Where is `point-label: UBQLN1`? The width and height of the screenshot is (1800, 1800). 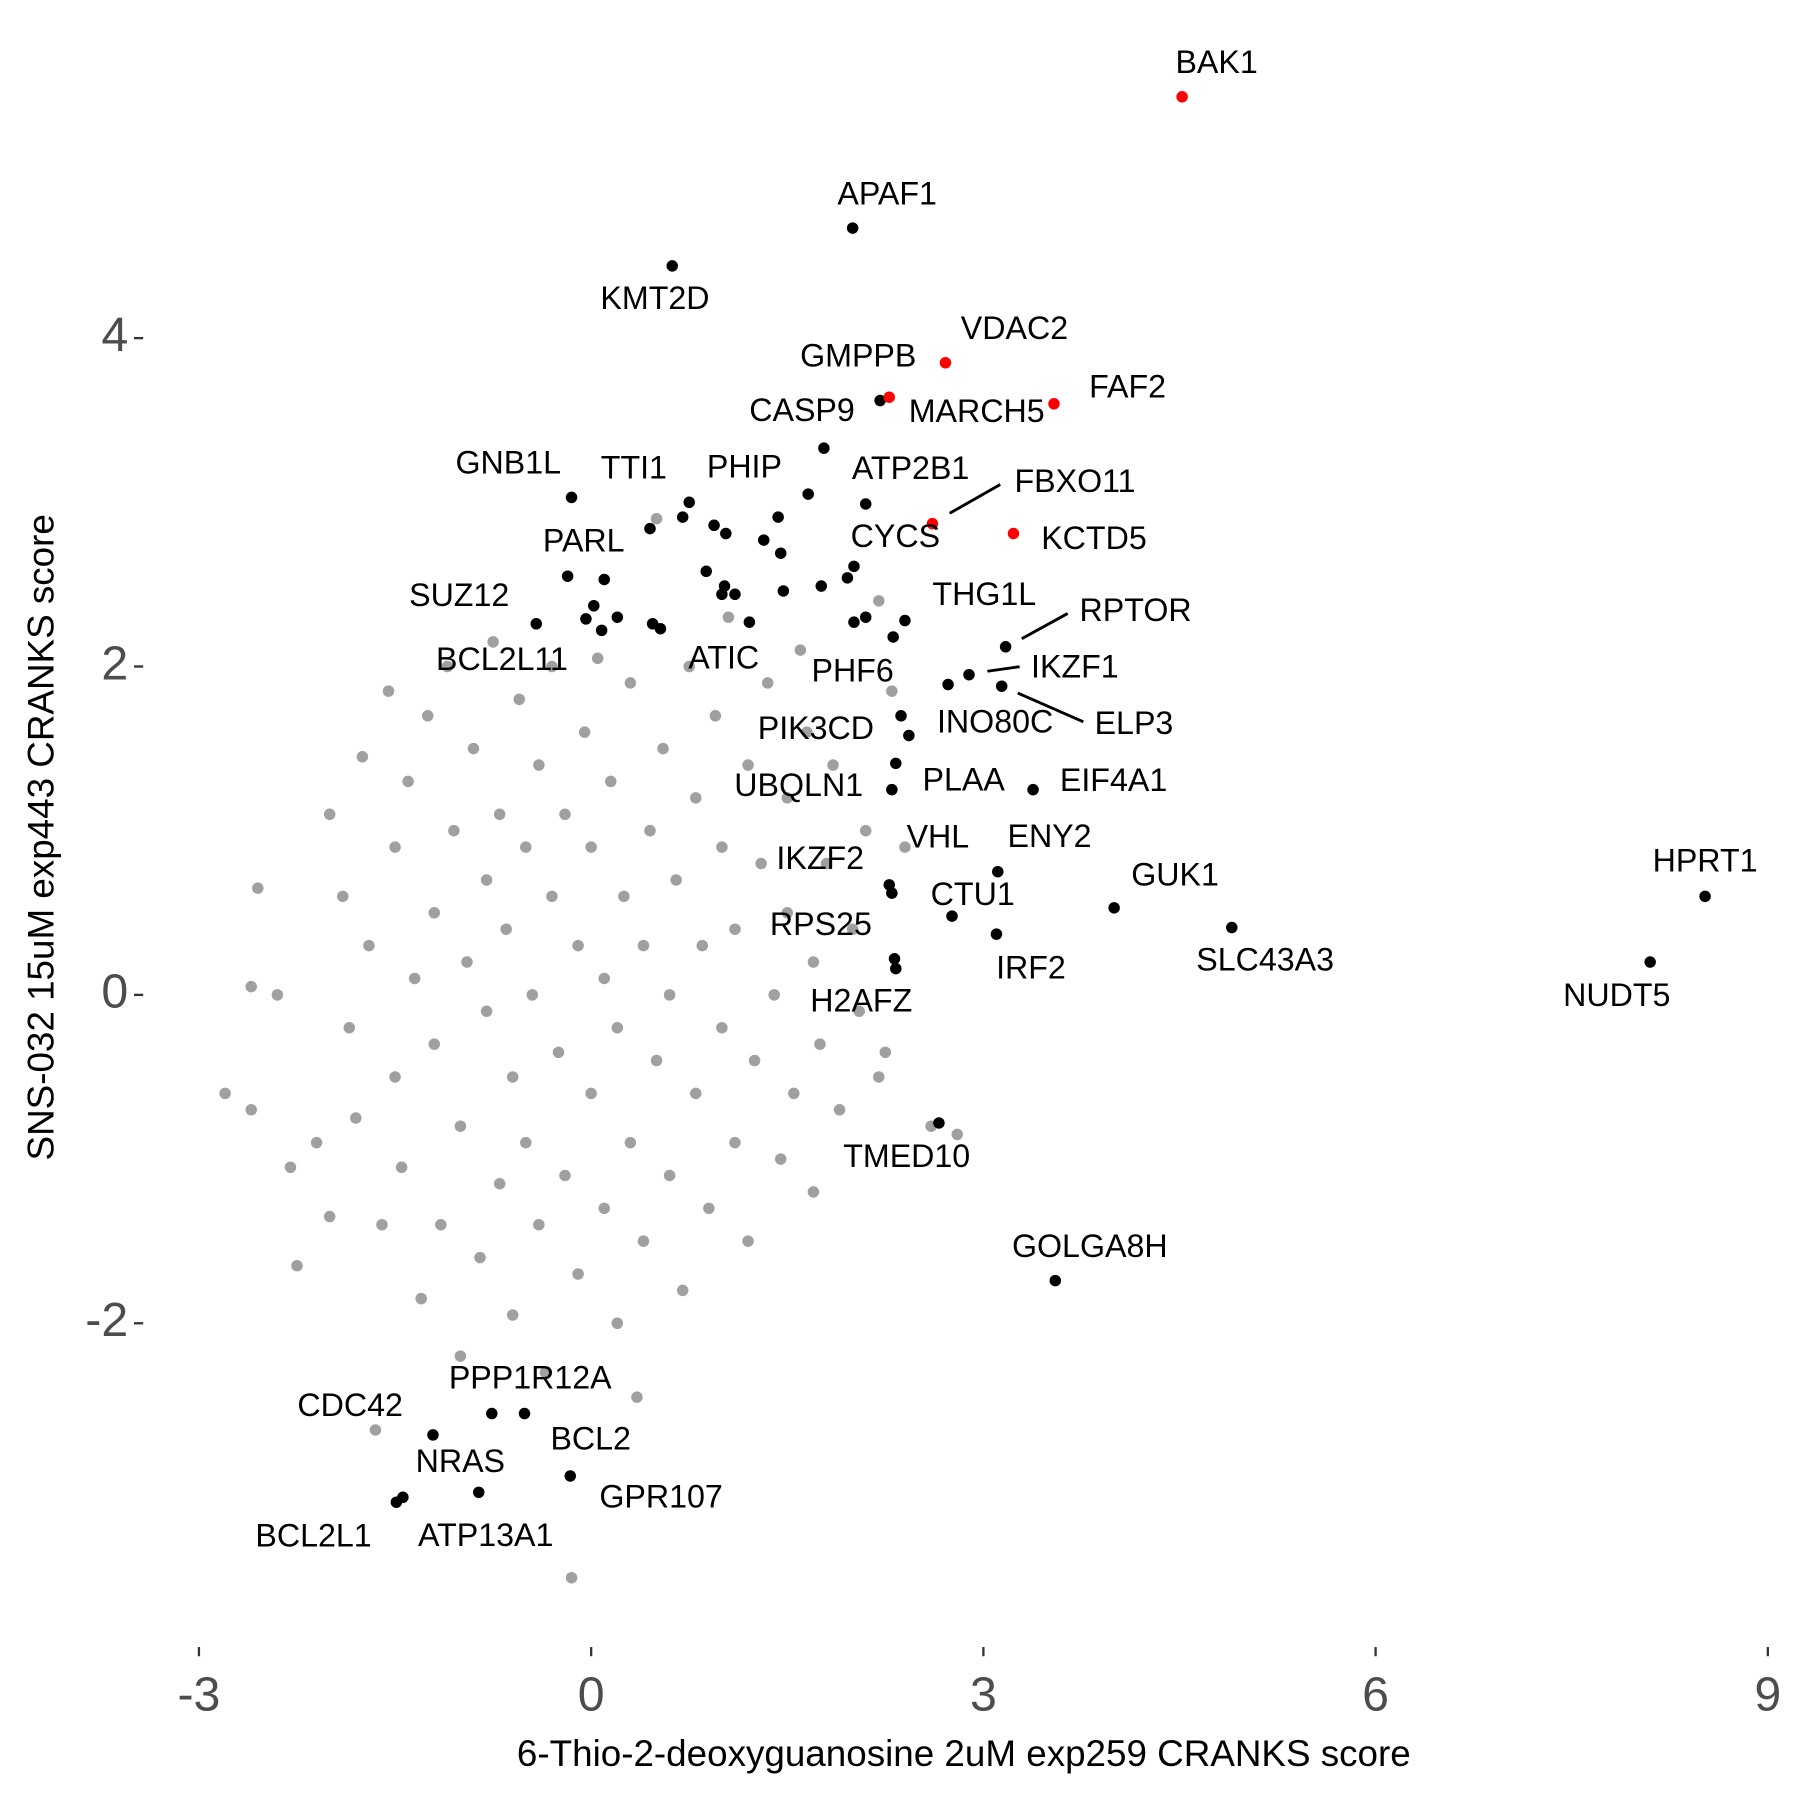
point-label: UBQLN1 is located at coordinates (798, 785).